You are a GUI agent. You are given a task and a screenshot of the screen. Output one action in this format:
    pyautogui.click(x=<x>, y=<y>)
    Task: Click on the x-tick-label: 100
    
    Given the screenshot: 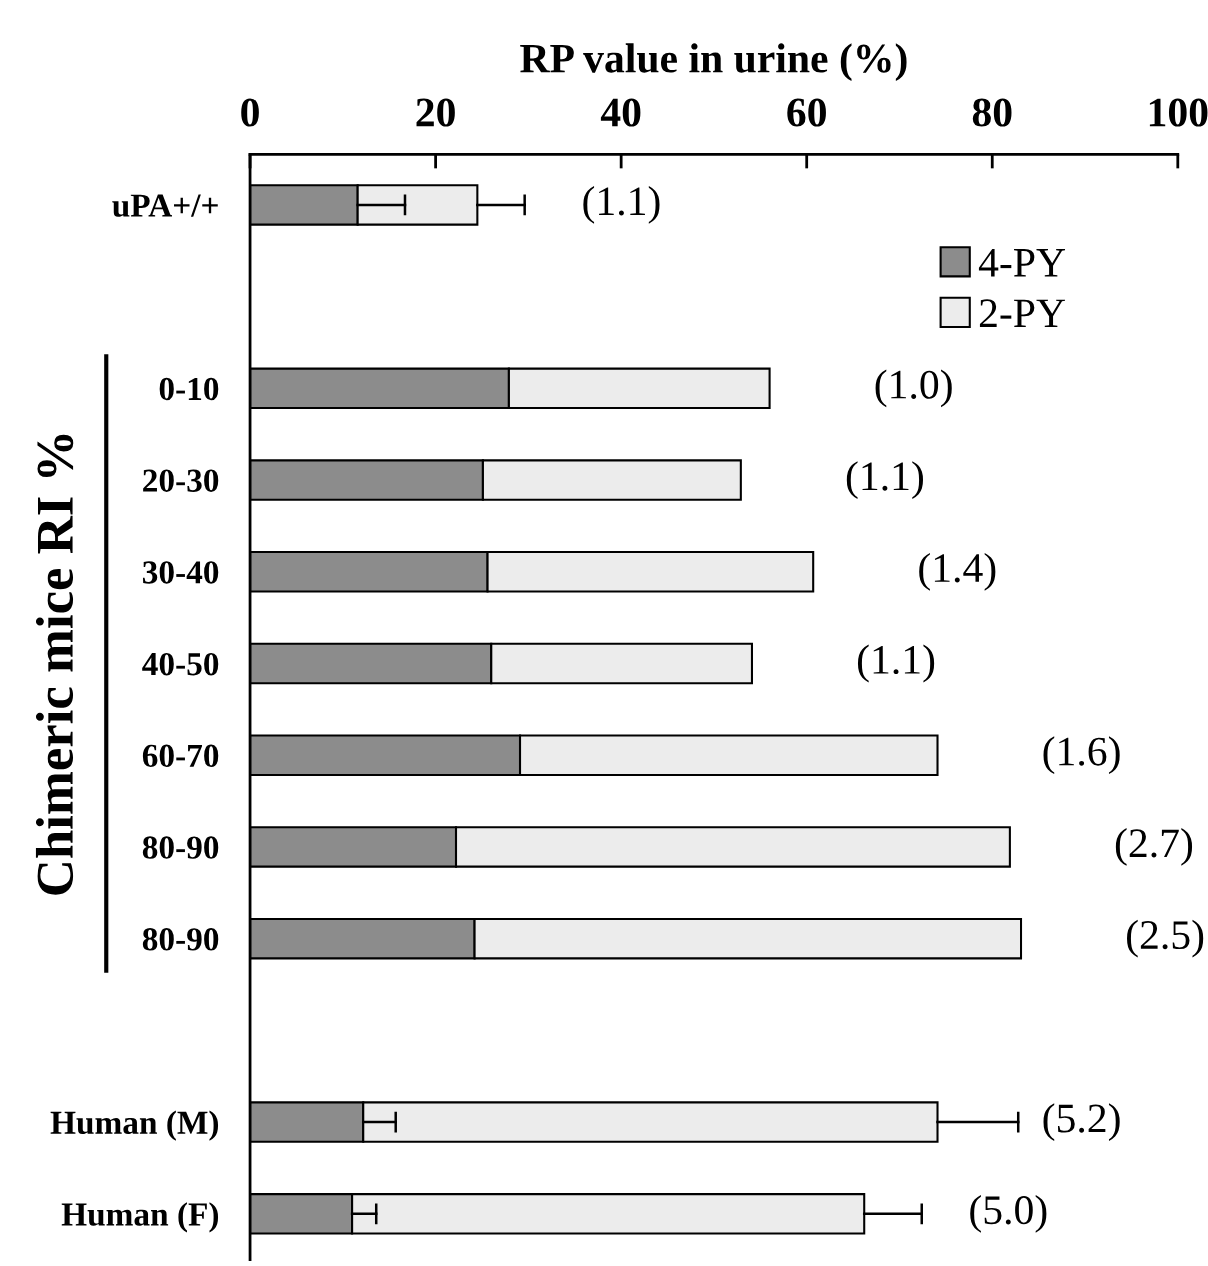 What is the action you would take?
    pyautogui.click(x=1178, y=112)
    